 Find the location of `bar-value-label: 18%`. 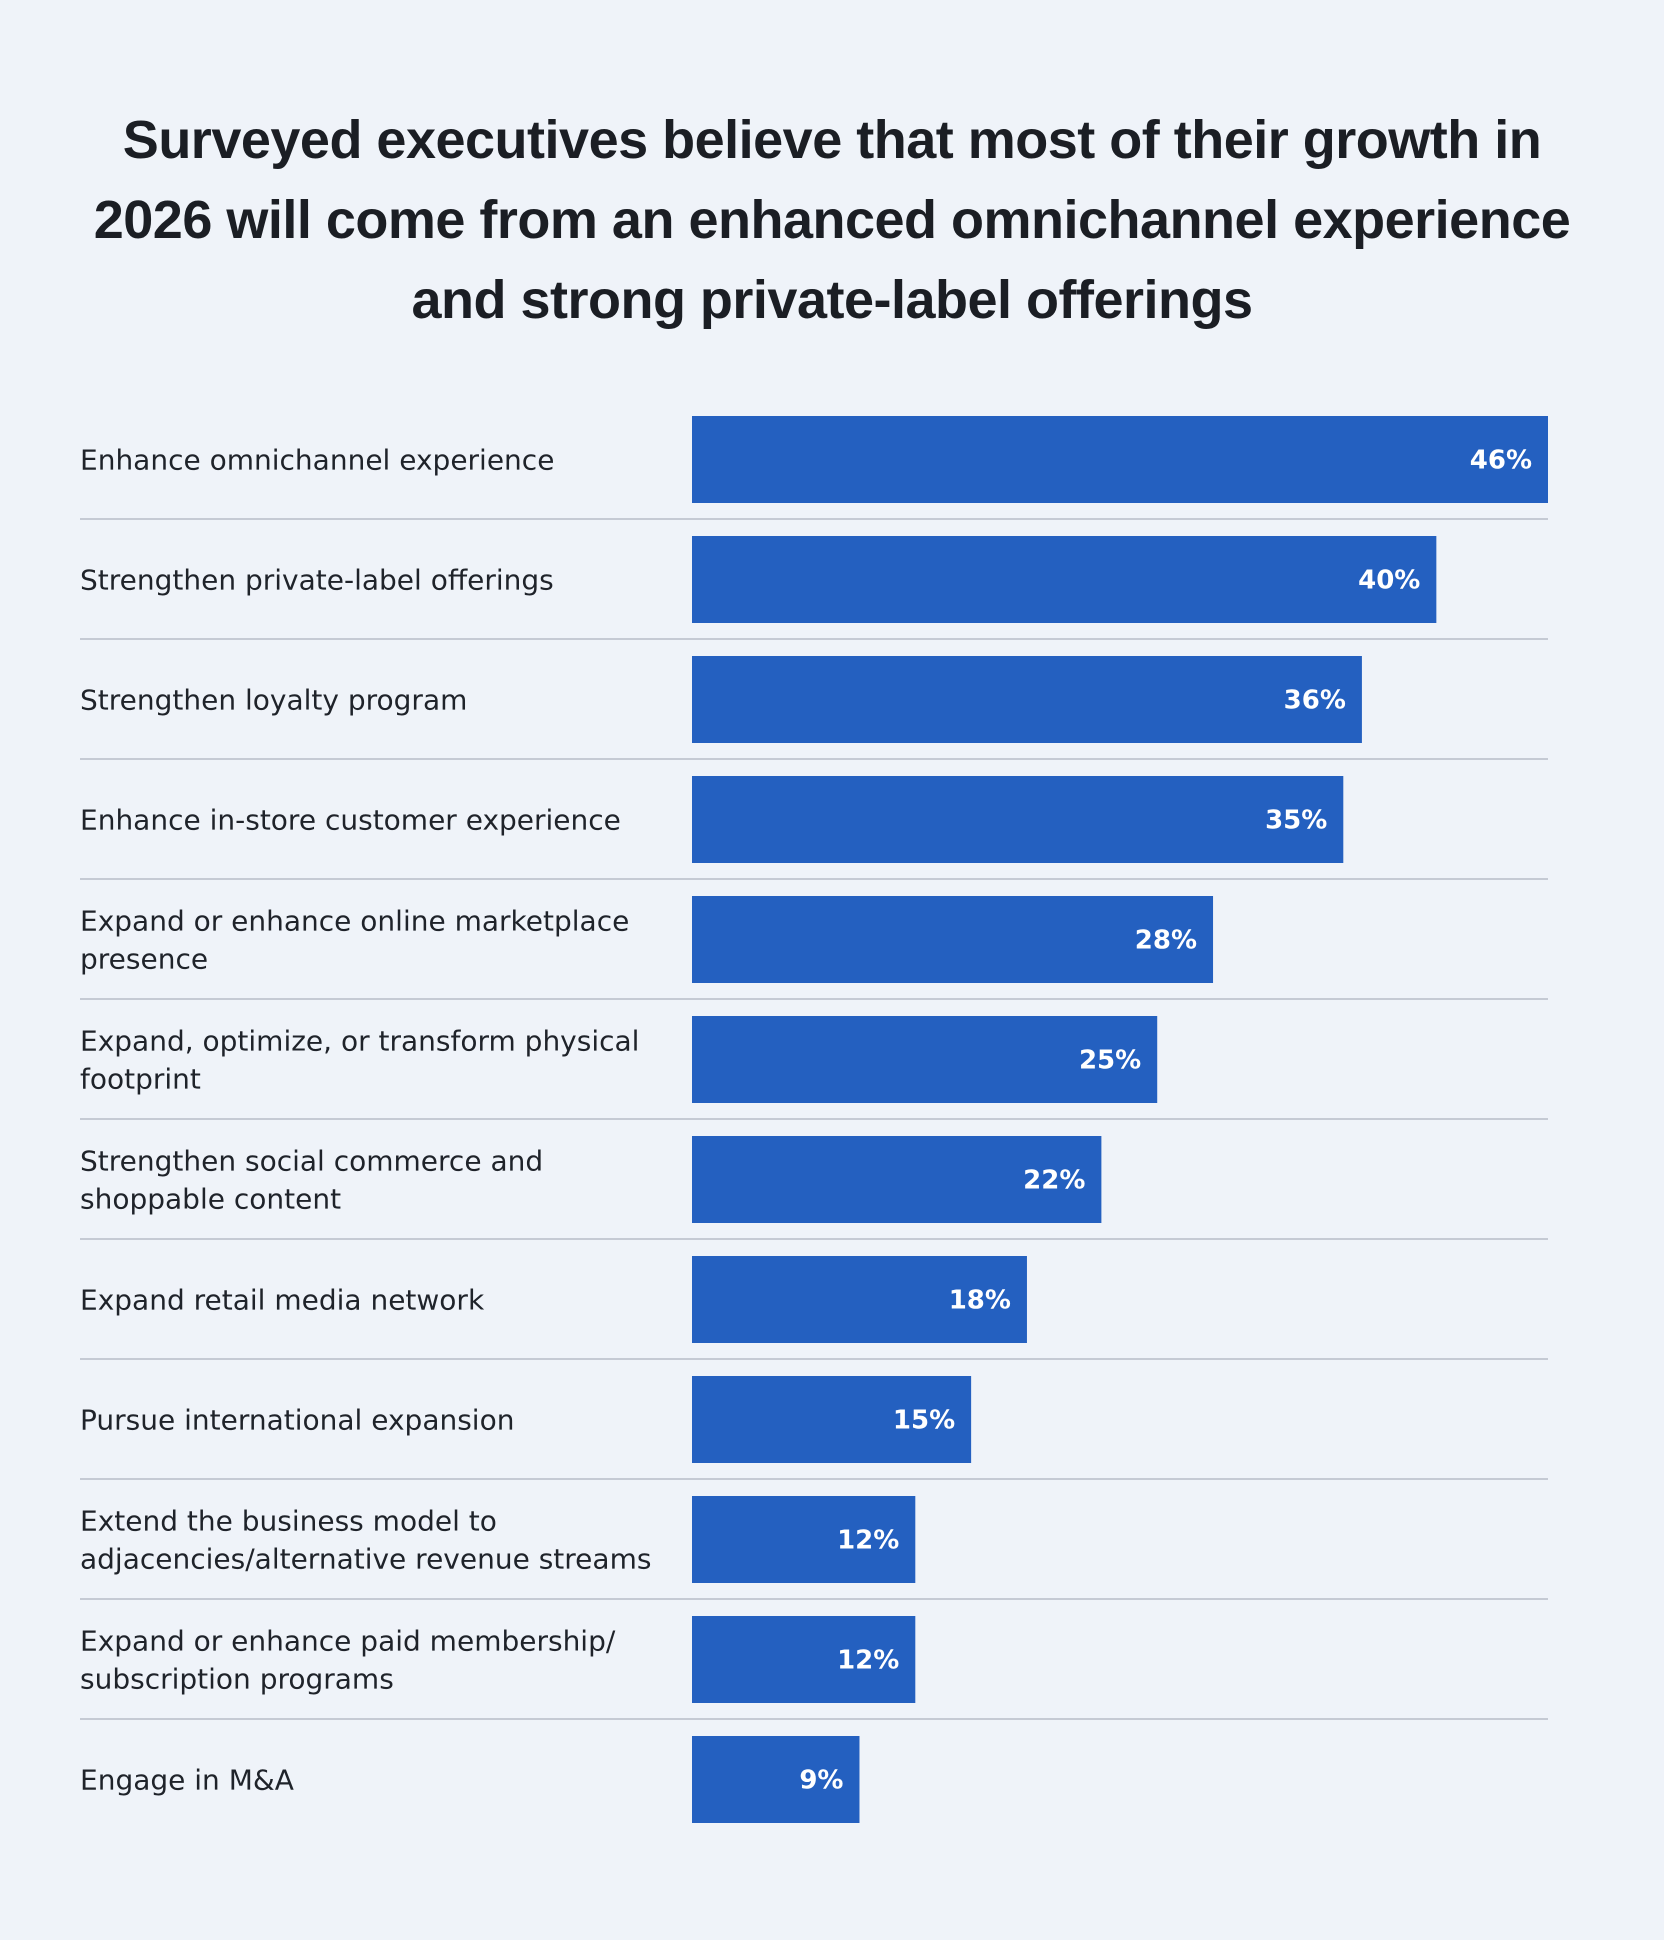

bar-value-label: 18% is located at coordinates (980, 1301).